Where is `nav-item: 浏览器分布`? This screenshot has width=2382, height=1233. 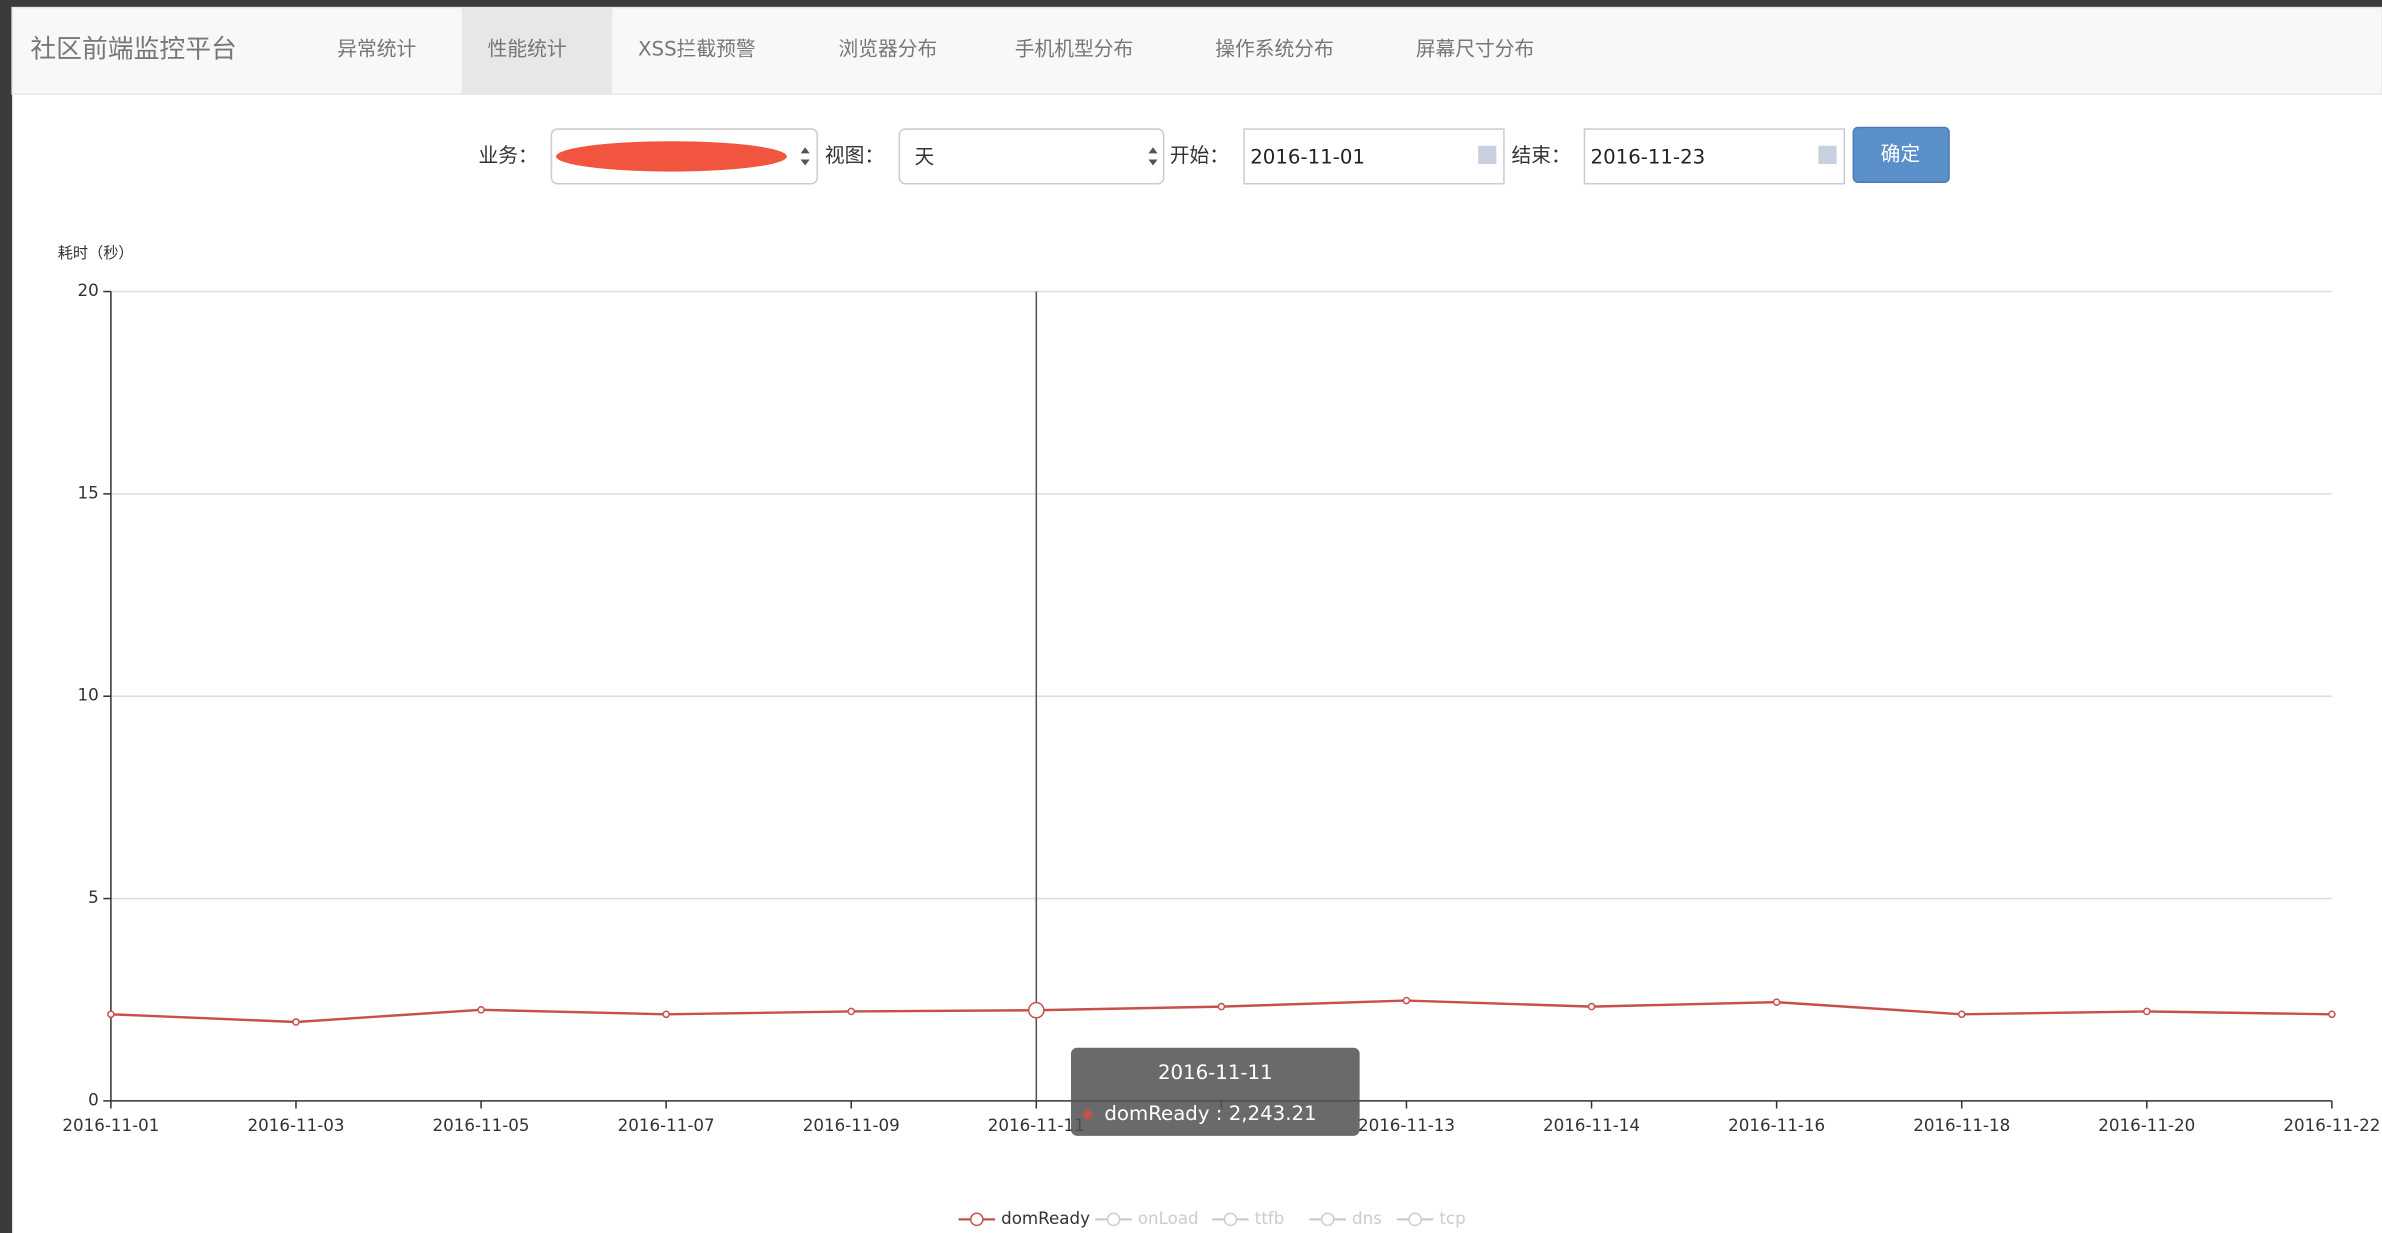 nav-item: 浏览器分布 is located at coordinates (888, 49).